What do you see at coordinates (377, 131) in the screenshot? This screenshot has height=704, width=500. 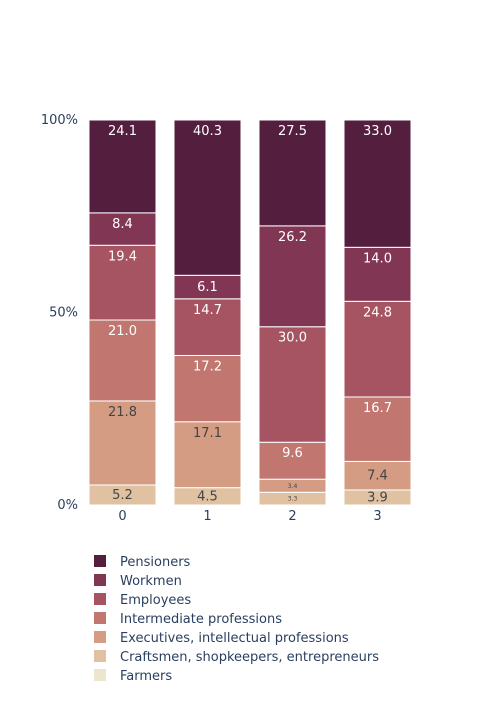 I see `bar-data-label: 33.0` at bounding box center [377, 131].